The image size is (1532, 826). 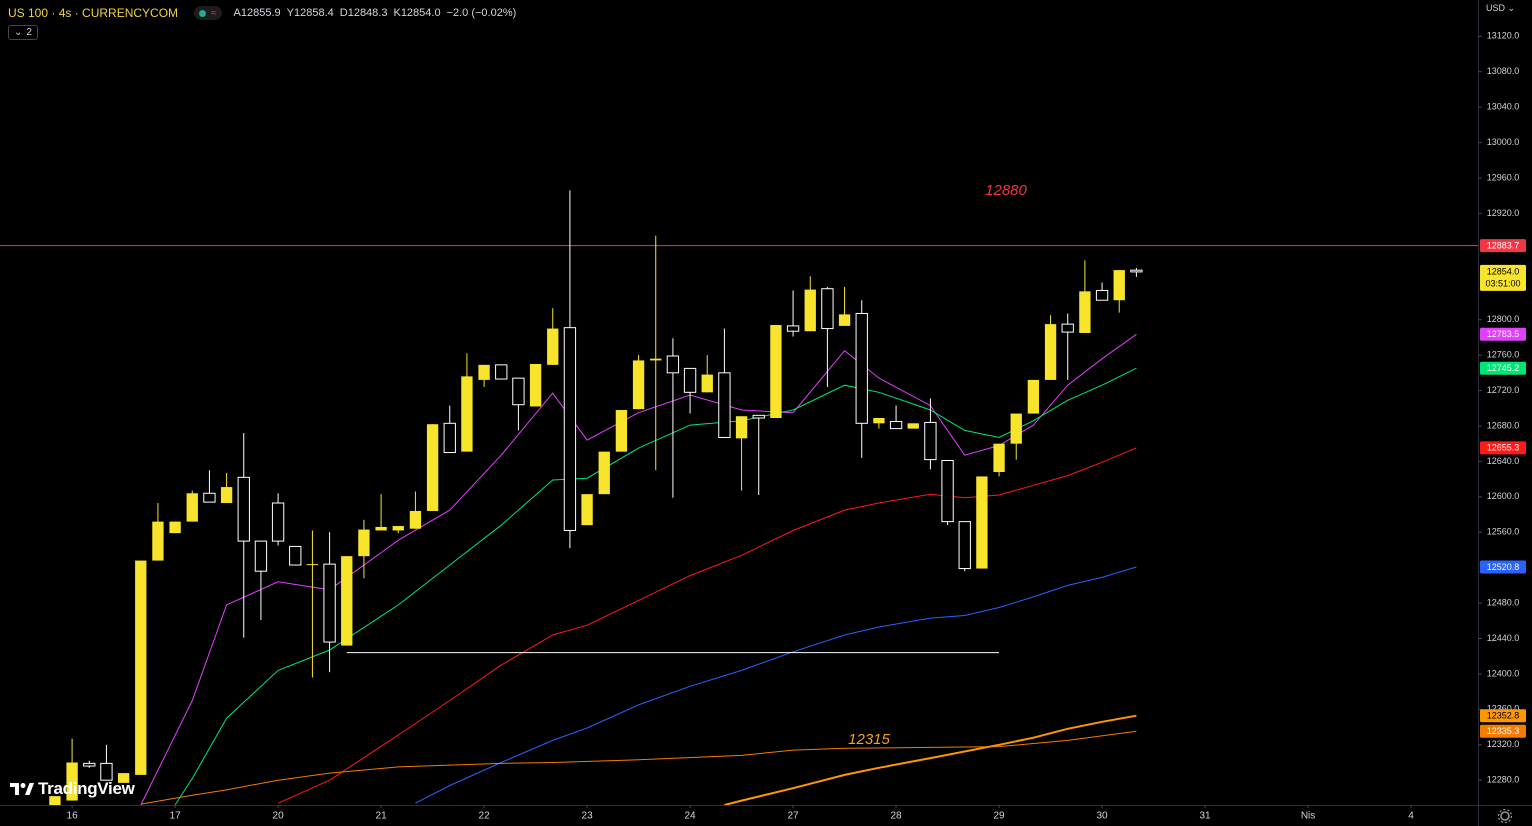 I want to click on ohlc-open: A12855.9, so click(x=257, y=13).